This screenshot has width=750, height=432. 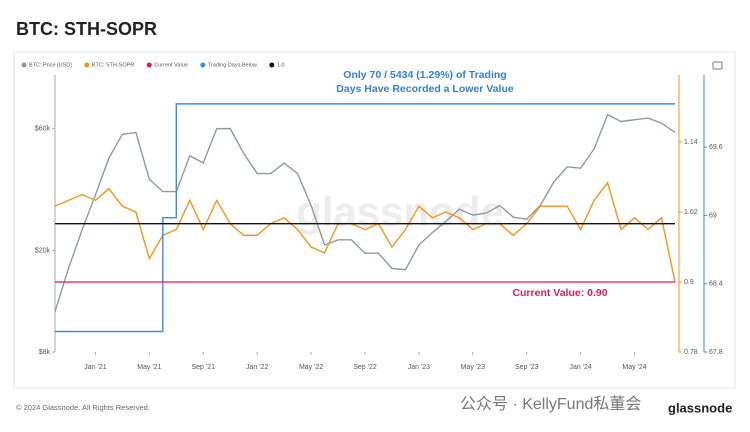 I want to click on x-tick-label: May '24, so click(x=634, y=367).